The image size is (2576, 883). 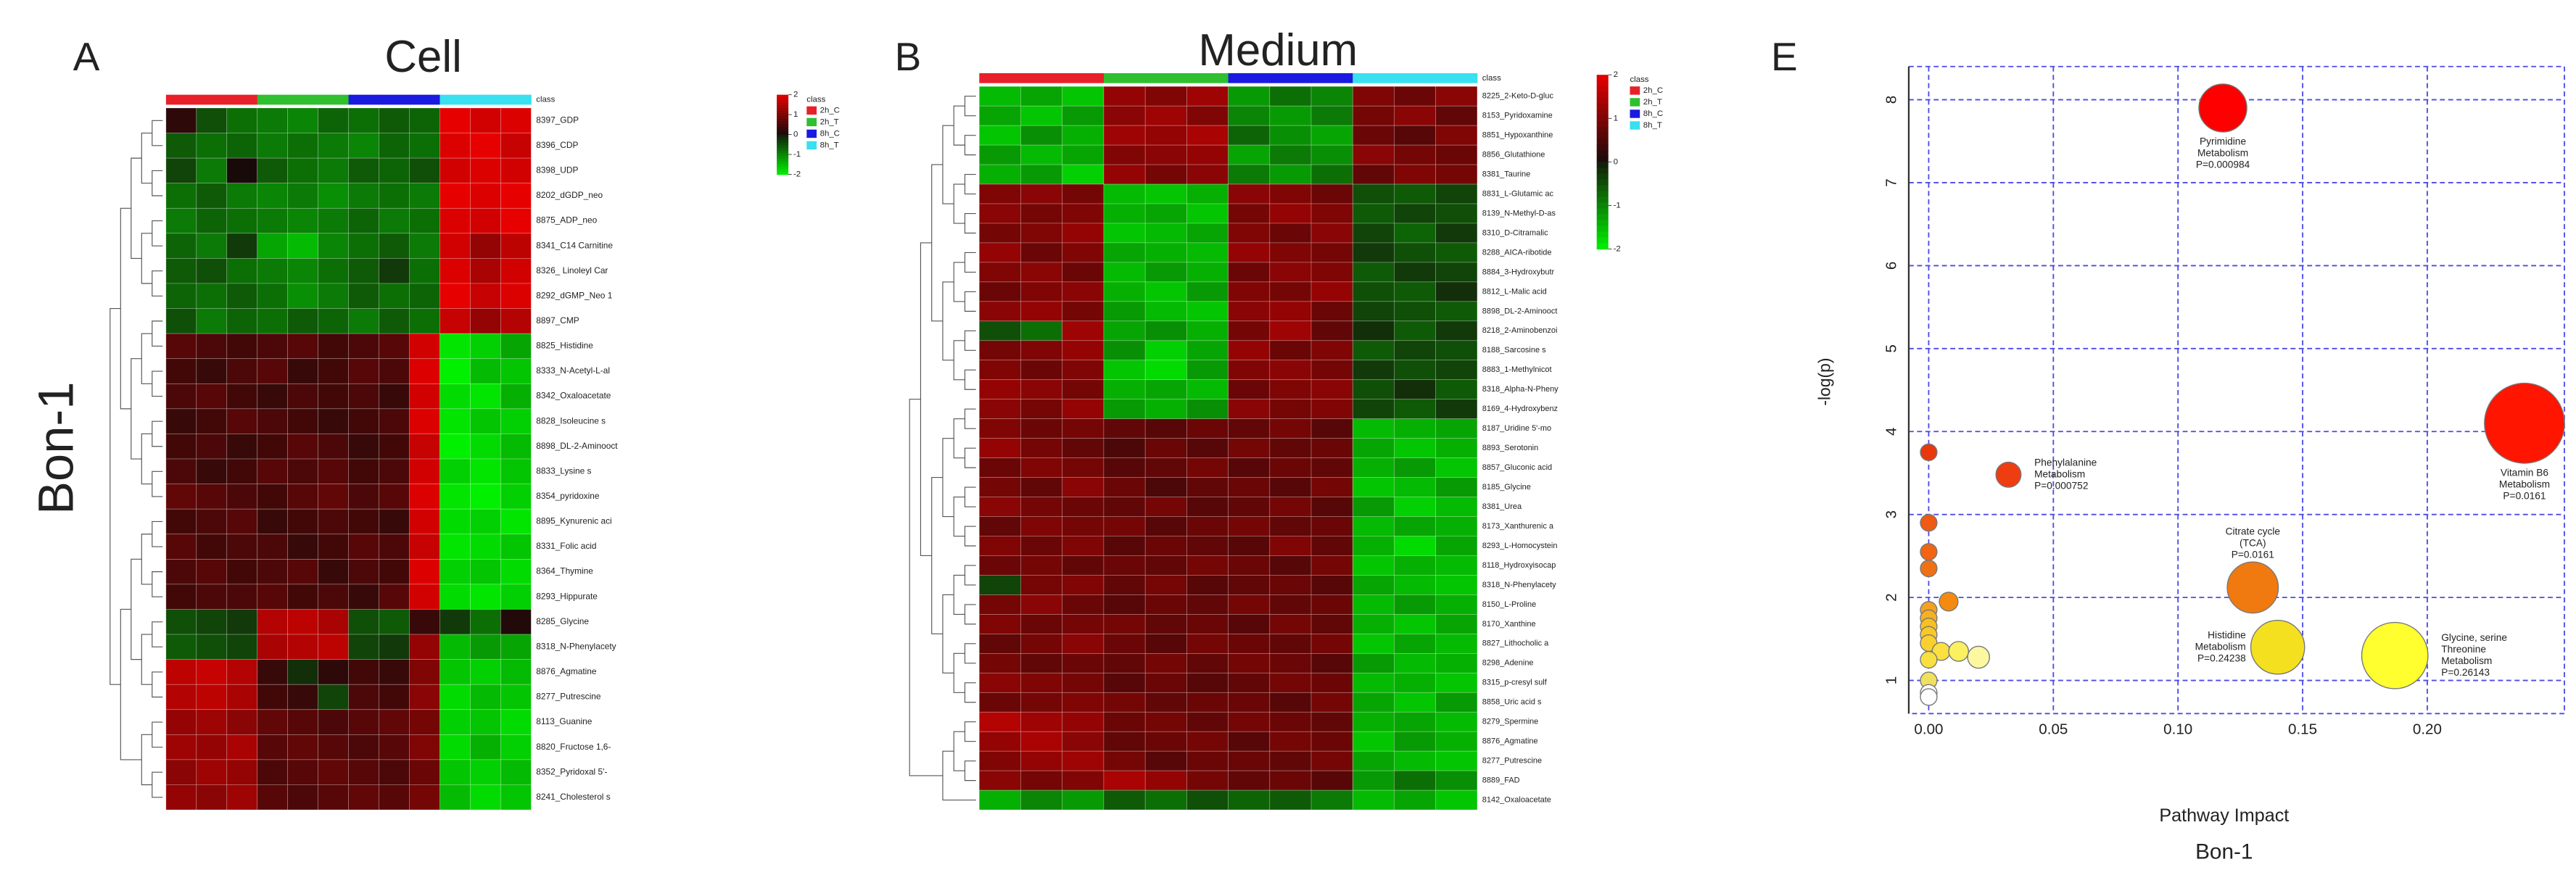 What do you see at coordinates (574, 295) in the screenshot?
I see `row-label: 8292_dGMP_Neo 1` at bounding box center [574, 295].